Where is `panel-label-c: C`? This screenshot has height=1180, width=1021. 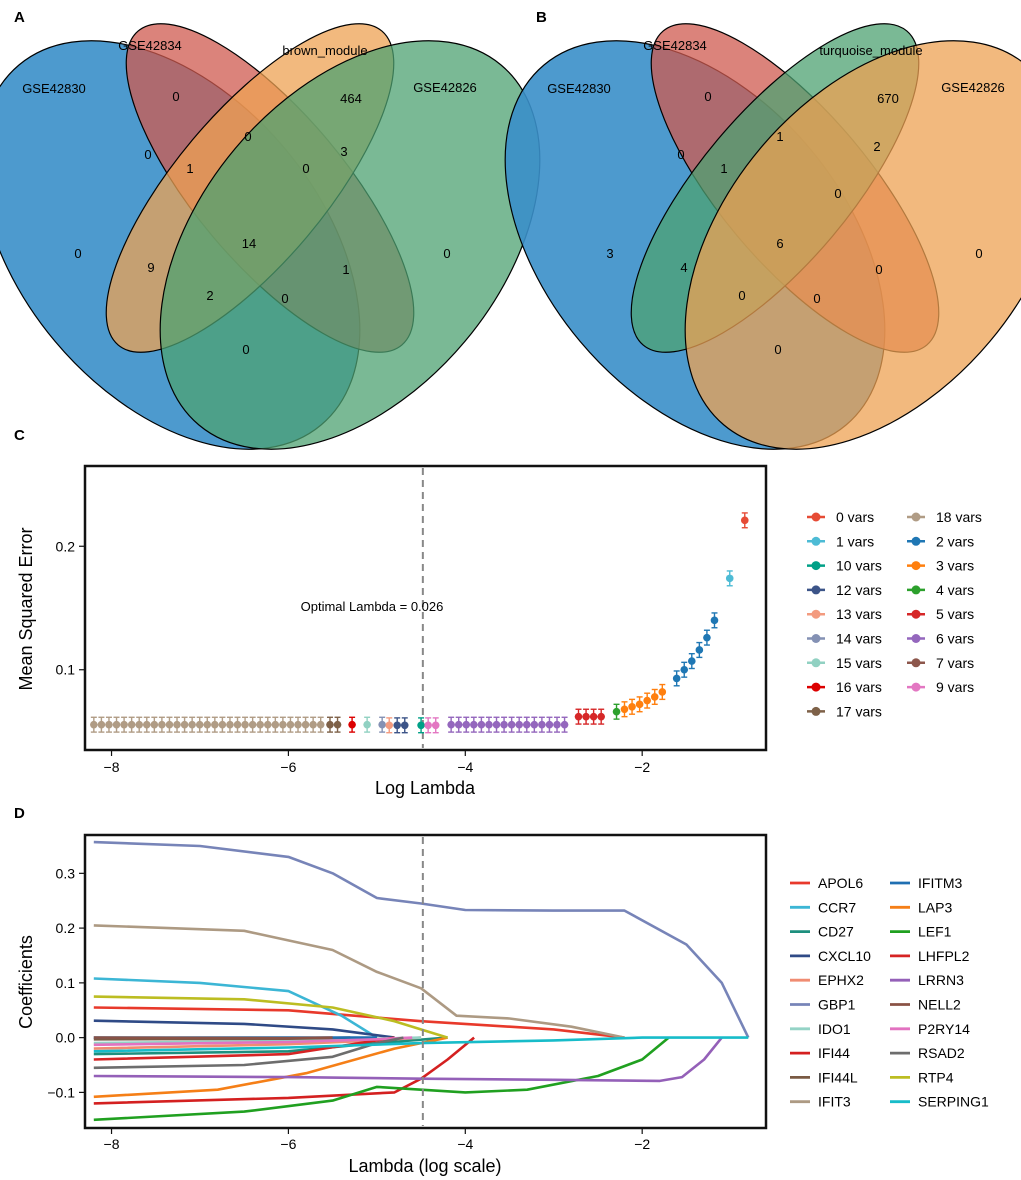
panel-label-c: C is located at coordinates (19, 435).